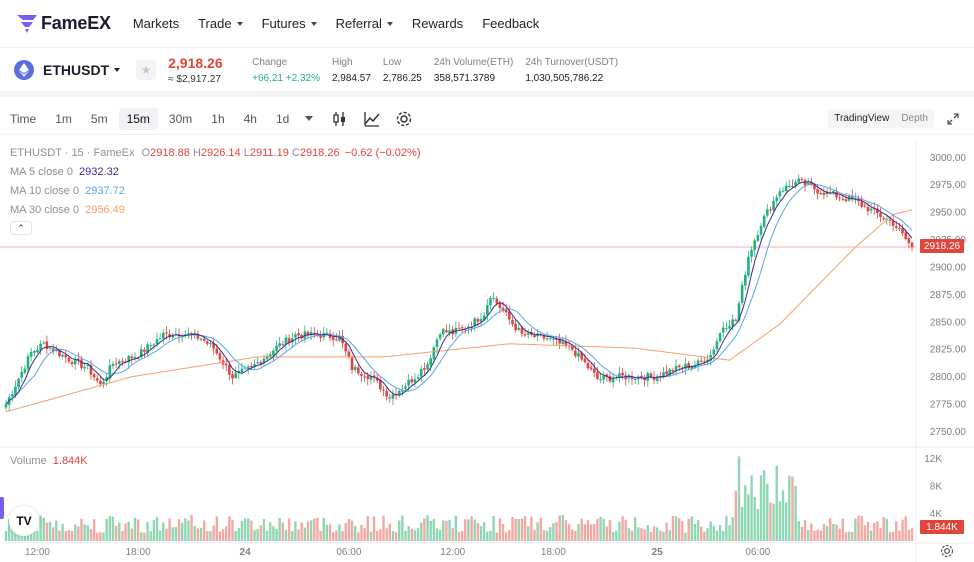 The image size is (974, 562). What do you see at coordinates (392, 62) in the screenshot?
I see `stat-low-label: Low` at bounding box center [392, 62].